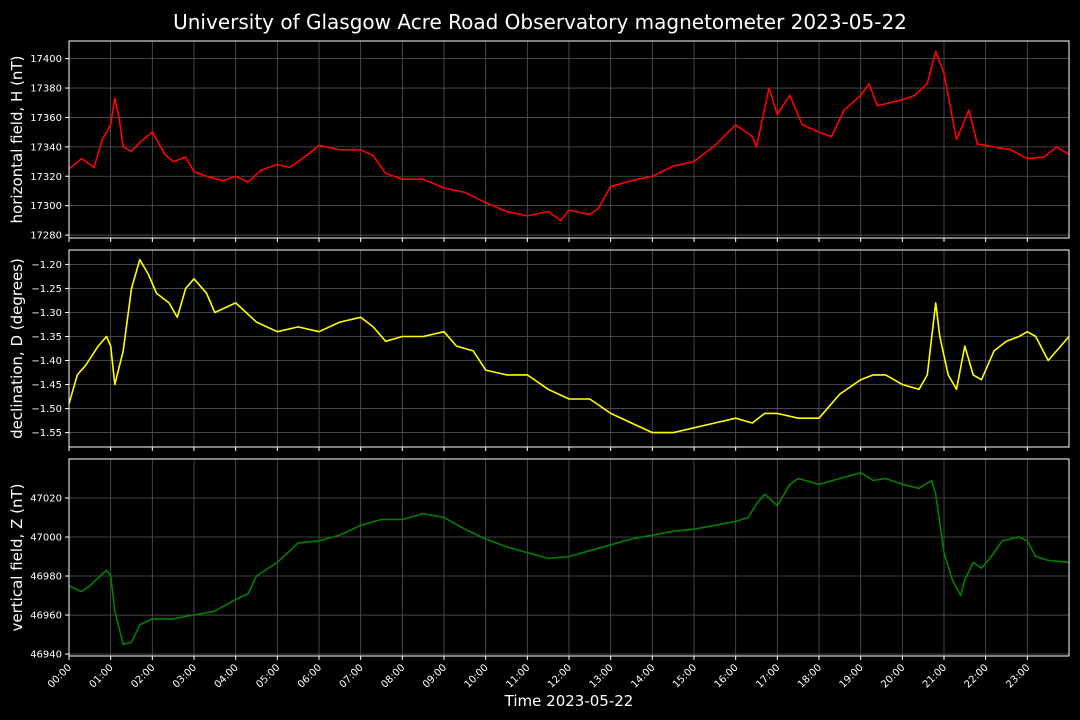 This screenshot has width=1080, height=720. Describe the element at coordinates (46, 177) in the screenshot. I see `y-tick-label: 17320` at that location.